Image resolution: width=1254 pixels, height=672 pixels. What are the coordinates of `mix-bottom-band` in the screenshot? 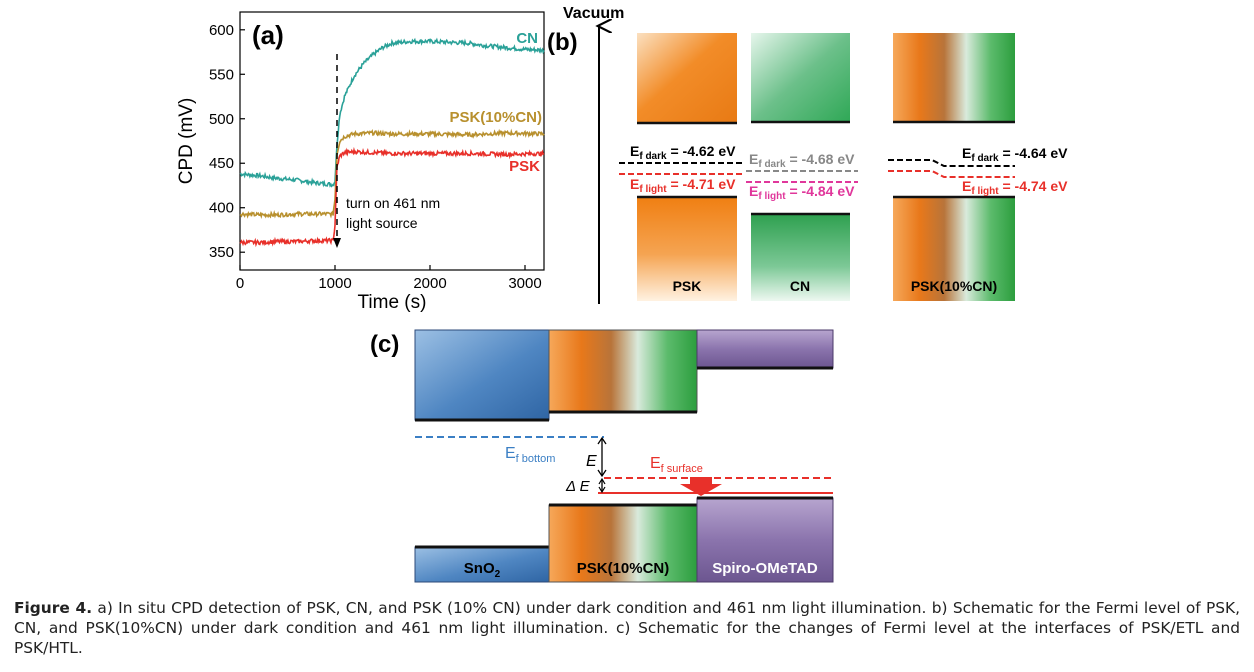 It's located at (954, 249).